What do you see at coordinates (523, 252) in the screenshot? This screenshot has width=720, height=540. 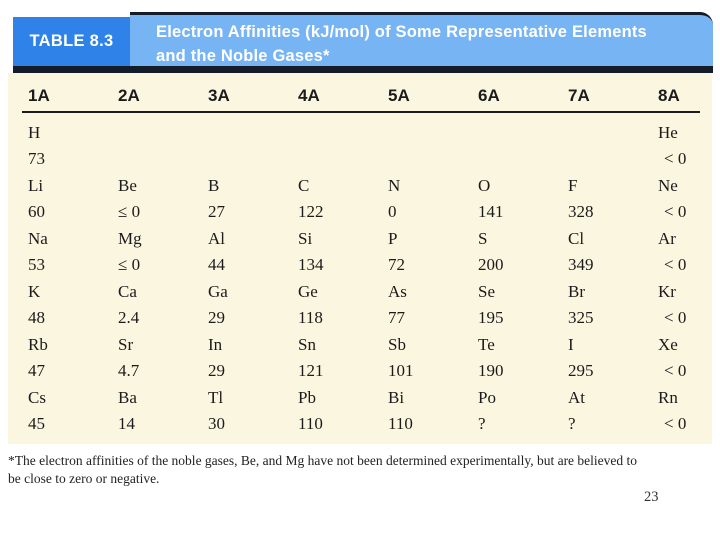 I see `element-cell: S 200` at bounding box center [523, 252].